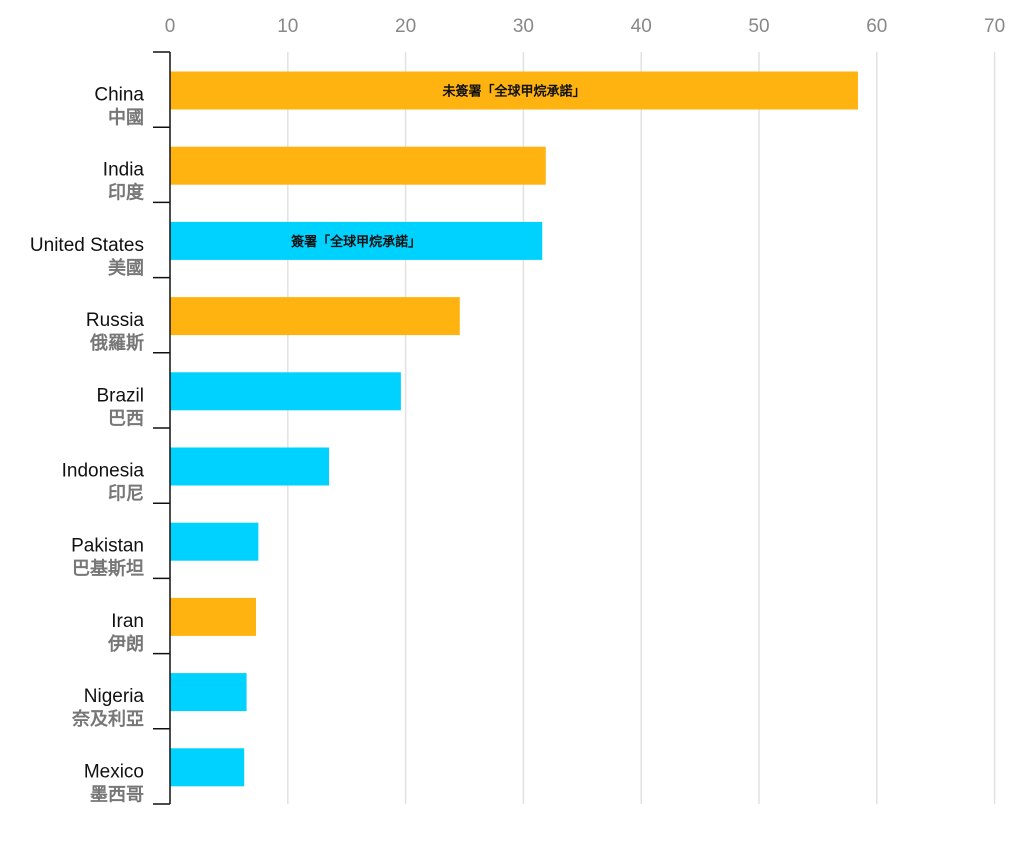 The height and width of the screenshot is (848, 1024). I want to click on bar-india, so click(358, 165).